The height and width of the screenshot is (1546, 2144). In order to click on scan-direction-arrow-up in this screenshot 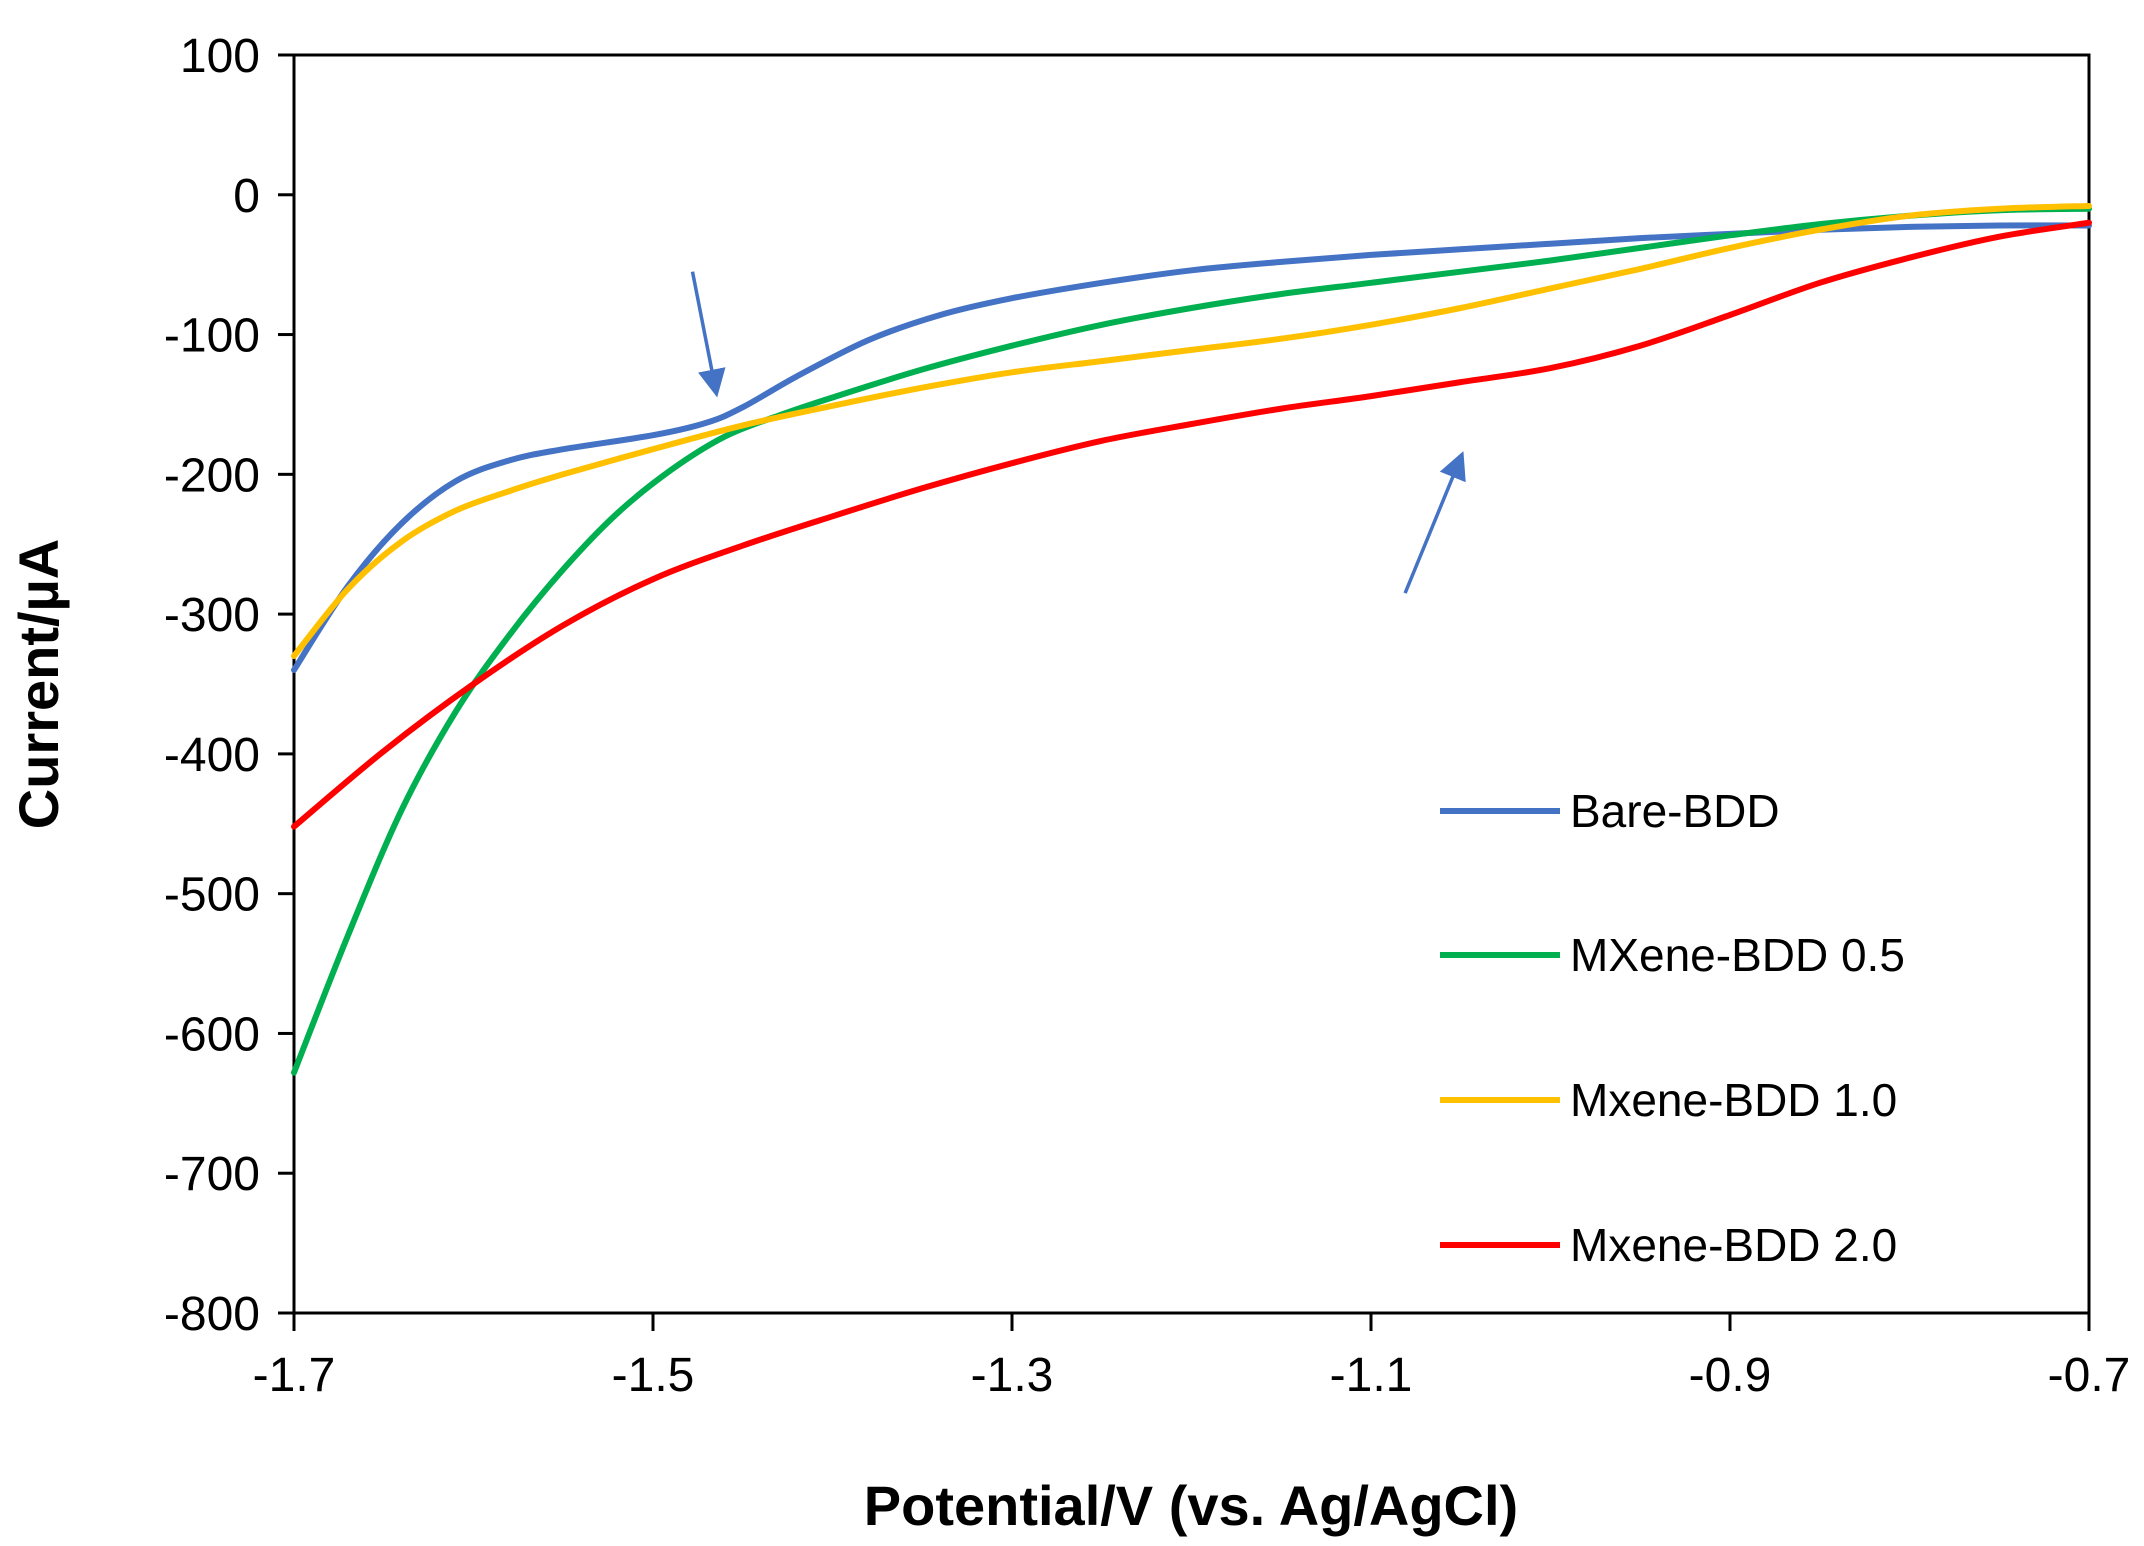, I will do `click(1434, 522)`.